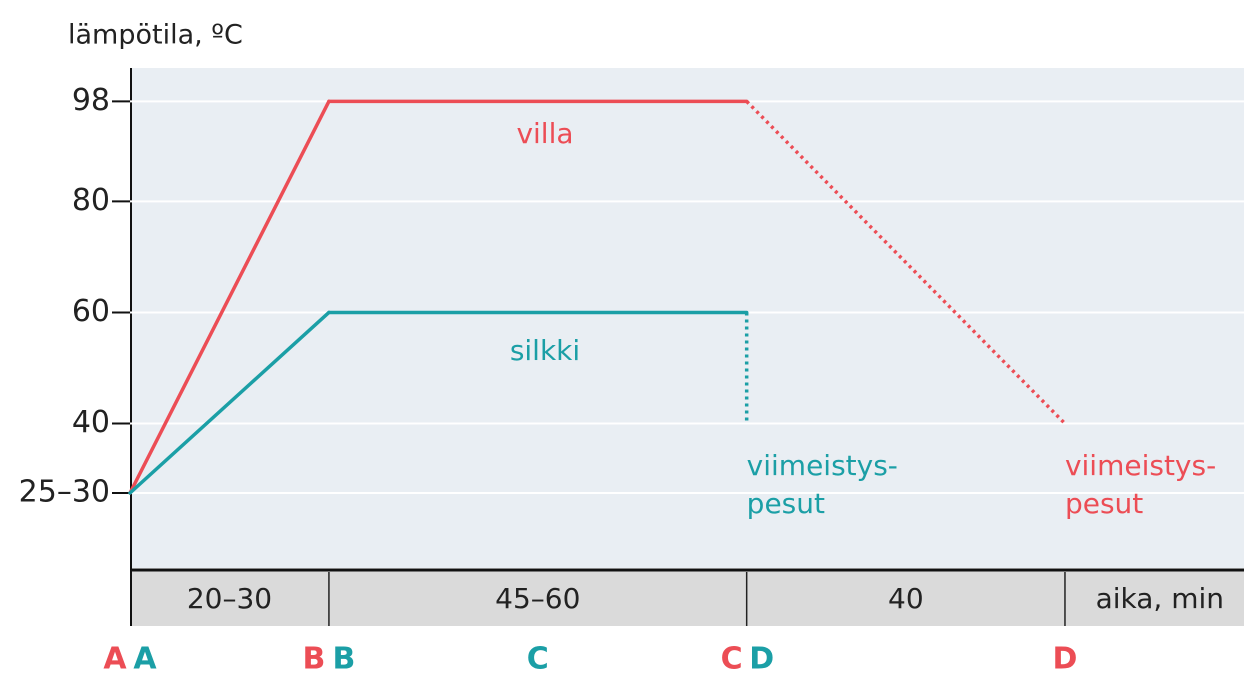 Image resolution: width=1244 pixels, height=680 pixels. I want to click on series-label: villa, so click(544, 133).